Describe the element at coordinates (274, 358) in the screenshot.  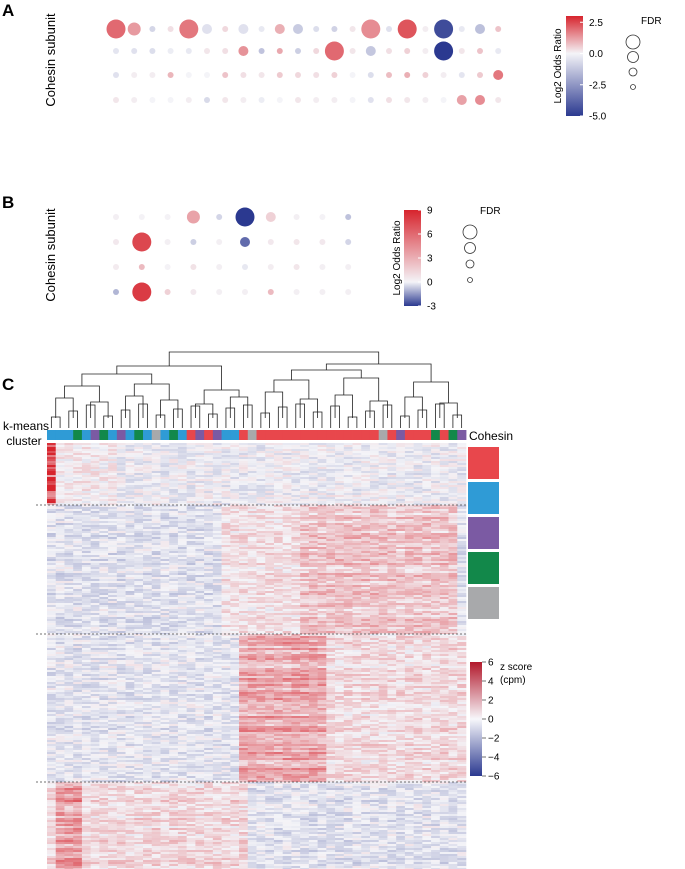
I see `dendrogram-branch` at that location.